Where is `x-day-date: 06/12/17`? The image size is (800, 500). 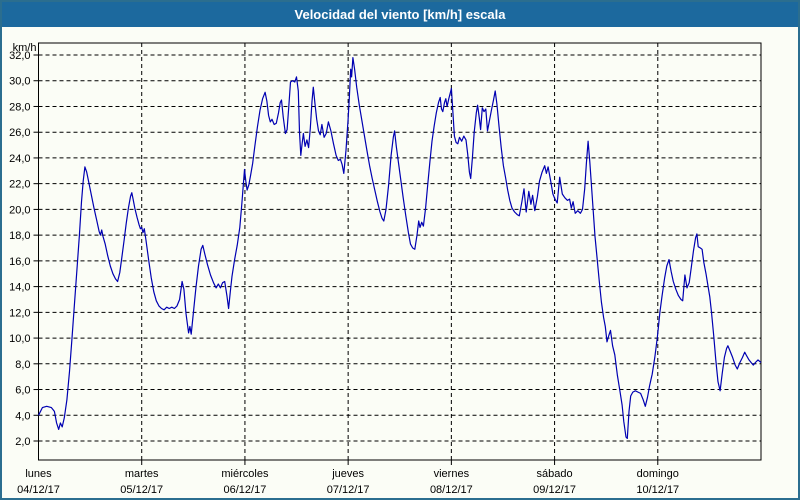
x-day-date: 06/12/17 is located at coordinates (245, 490).